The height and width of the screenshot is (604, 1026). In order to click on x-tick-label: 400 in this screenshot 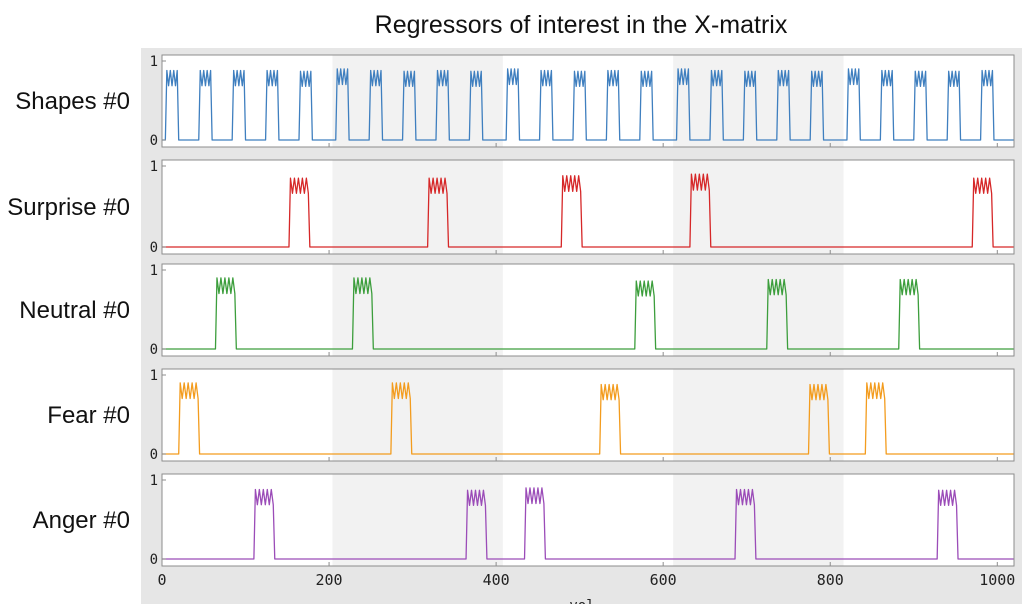, I will do `click(496, 580)`.